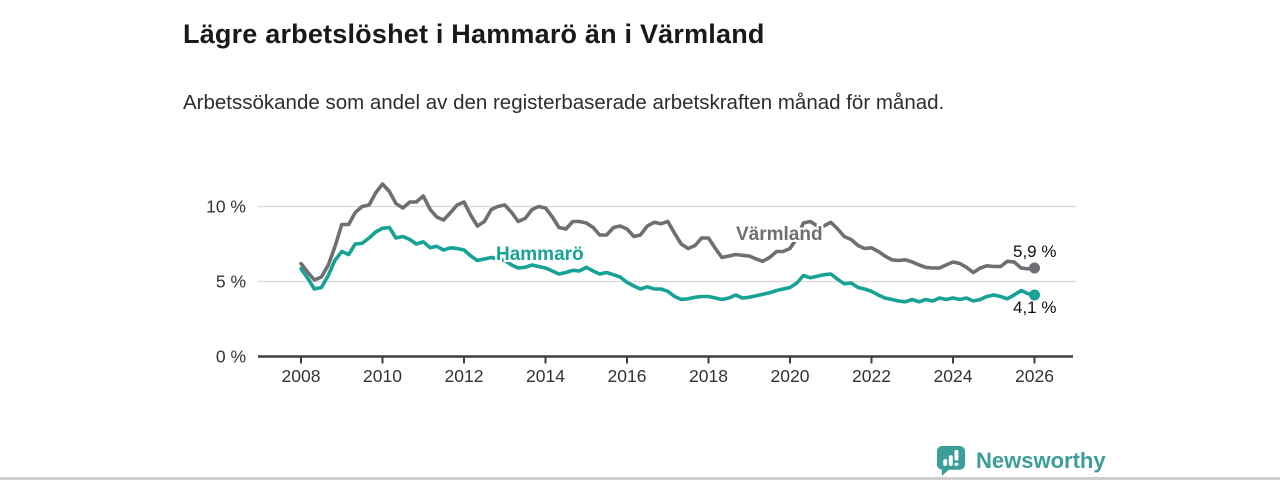 Image resolution: width=1280 pixels, height=480 pixels. Describe the element at coordinates (708, 376) in the screenshot. I see `x-tick-label: 2018` at that location.